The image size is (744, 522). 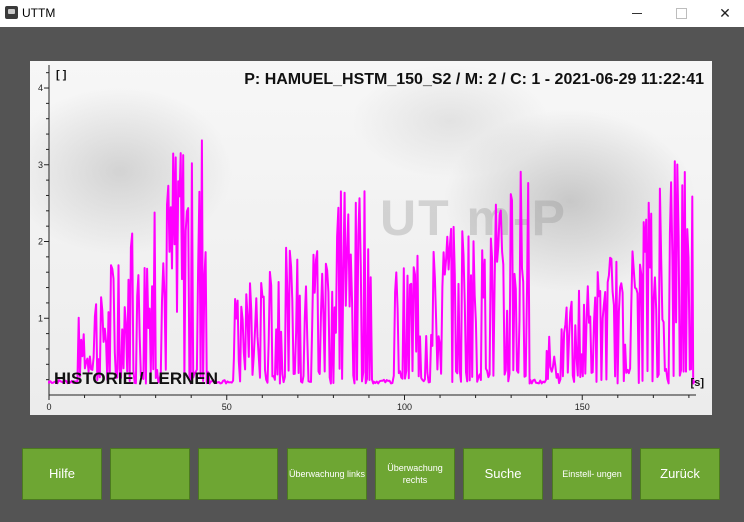 I want to click on maximize-icon, so click(x=681, y=13).